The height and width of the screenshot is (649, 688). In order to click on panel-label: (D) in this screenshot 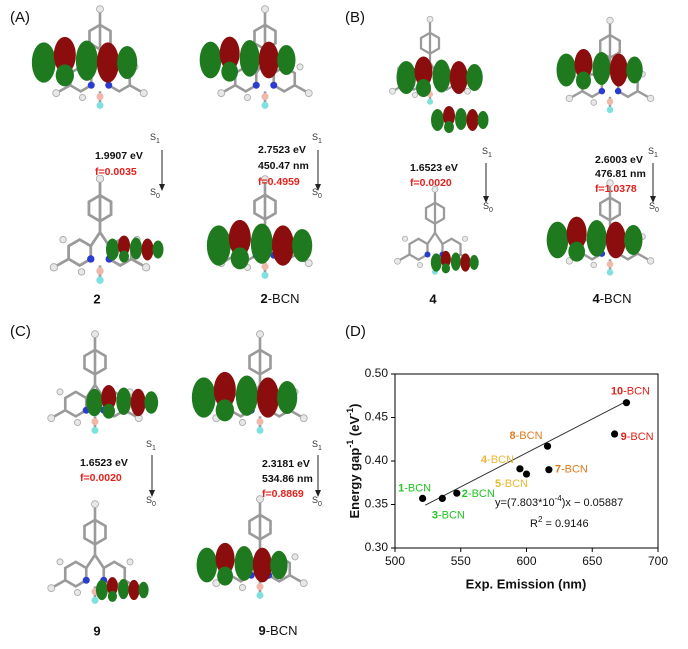, I will do `click(355, 331)`.